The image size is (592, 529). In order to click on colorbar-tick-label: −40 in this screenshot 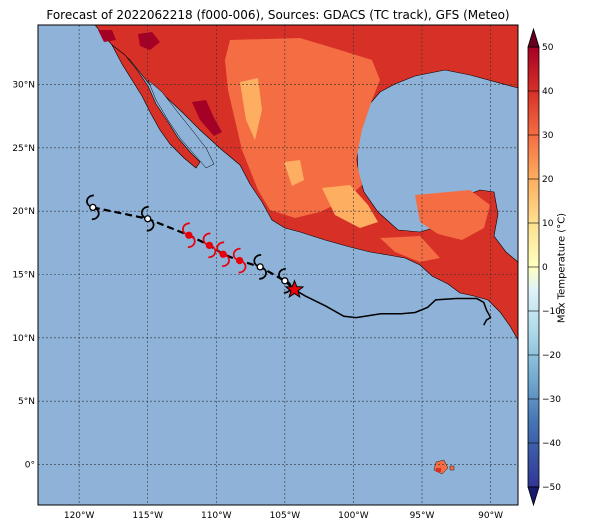, I will do `click(551, 444)`.